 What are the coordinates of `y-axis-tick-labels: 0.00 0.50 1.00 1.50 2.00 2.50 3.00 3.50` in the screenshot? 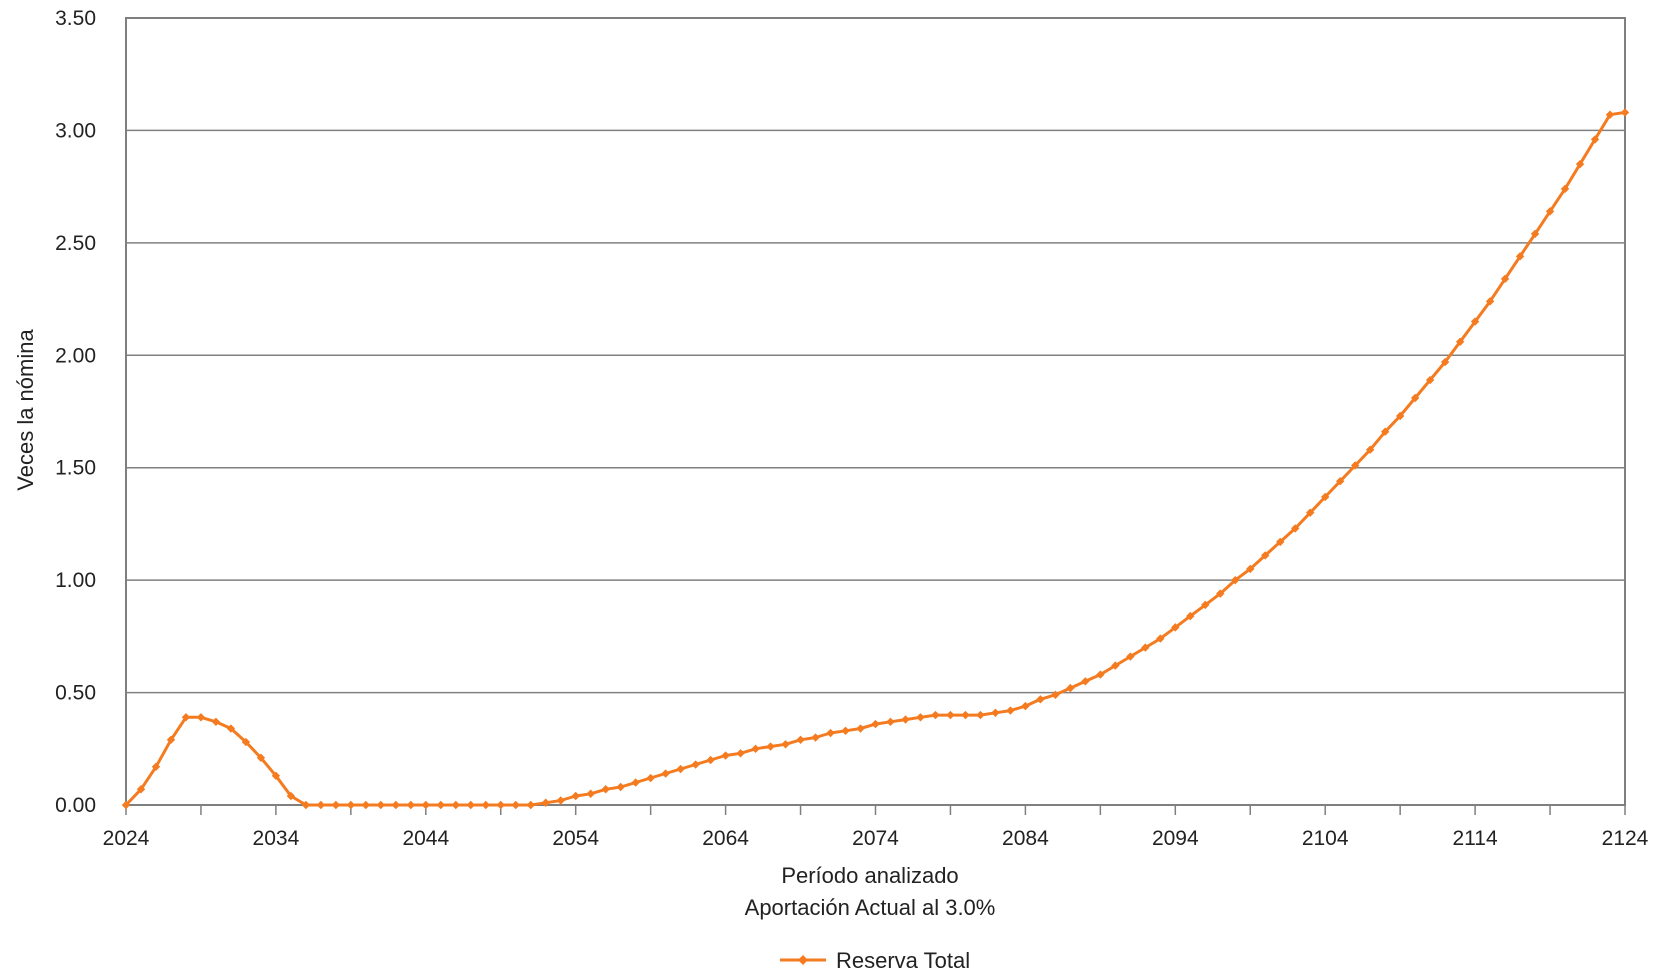 It's located at (75, 412).